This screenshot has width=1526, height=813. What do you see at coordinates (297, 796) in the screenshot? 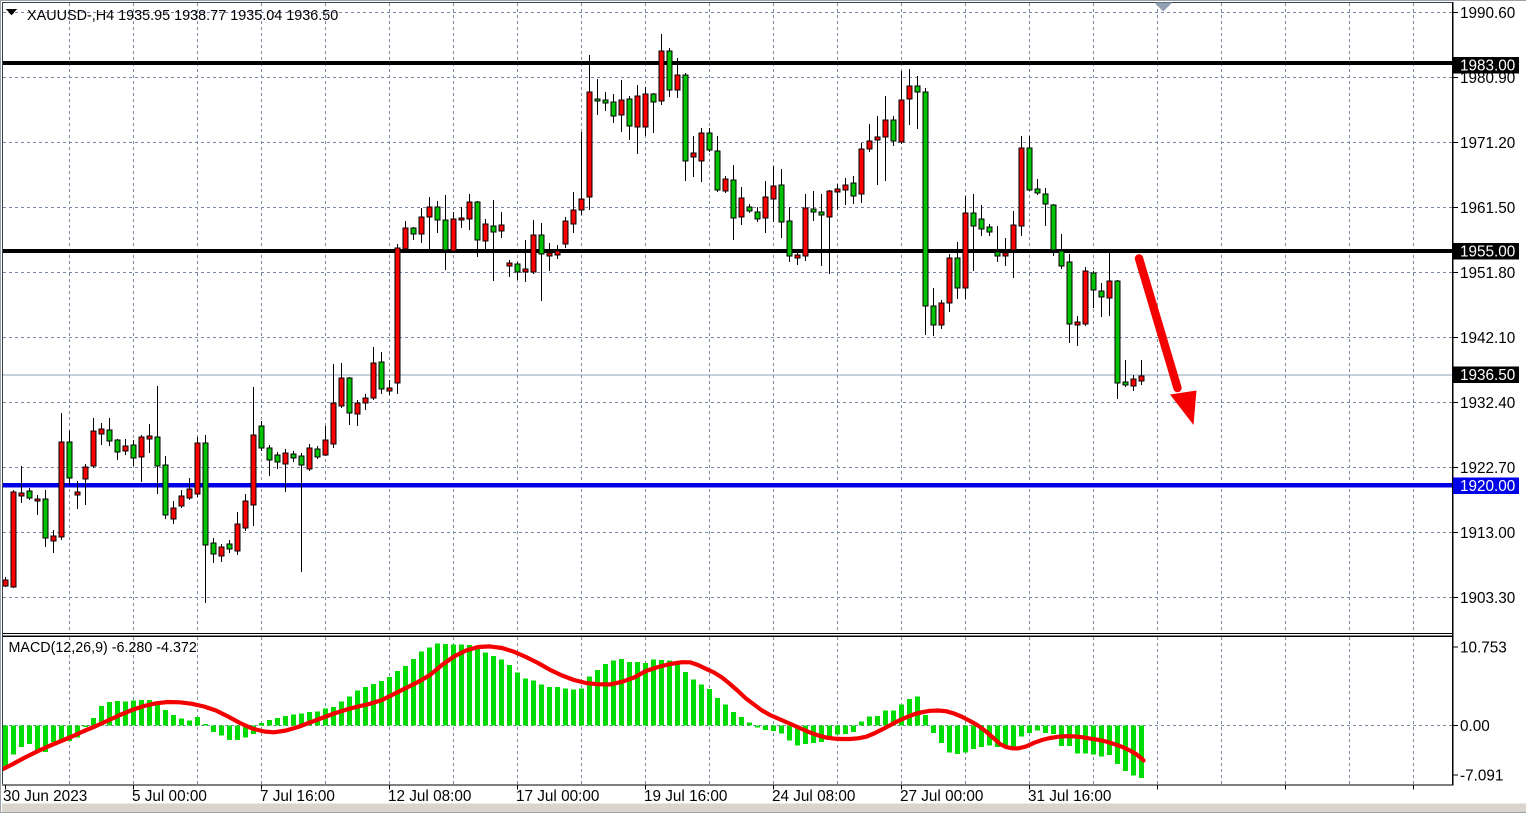
I see `svg-text: 7 Jul 16:00` at bounding box center [297, 796].